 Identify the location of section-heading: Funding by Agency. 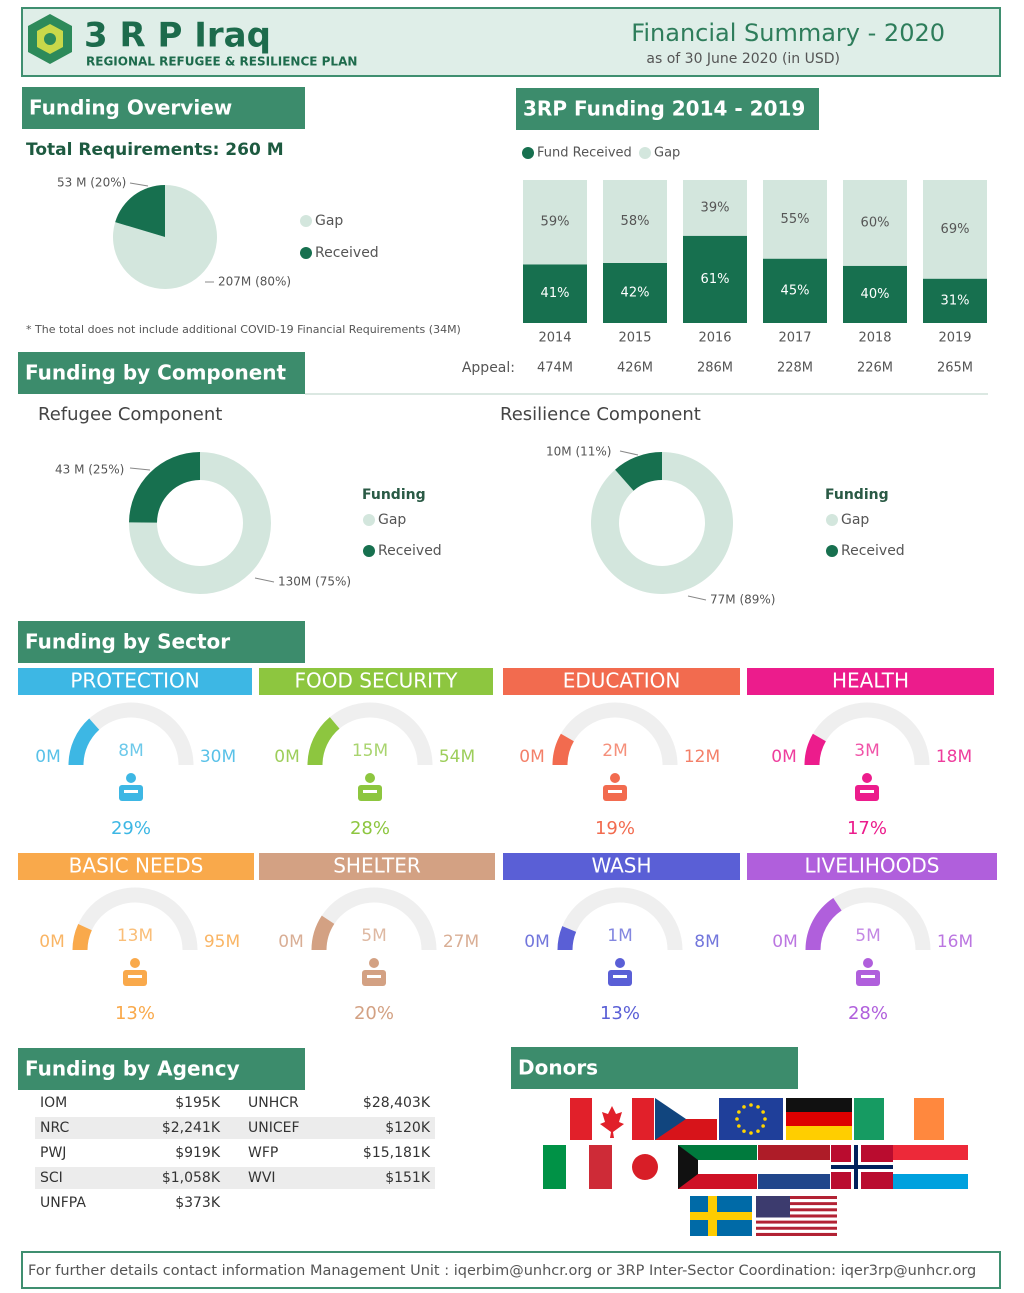
(132, 1069).